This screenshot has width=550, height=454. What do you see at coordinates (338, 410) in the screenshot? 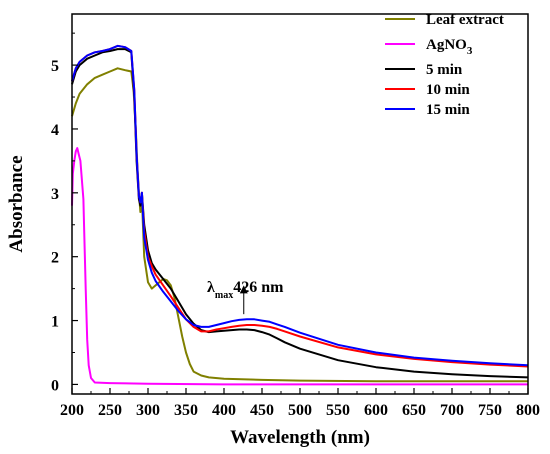
I see `x-tick-label: 550` at bounding box center [338, 410].